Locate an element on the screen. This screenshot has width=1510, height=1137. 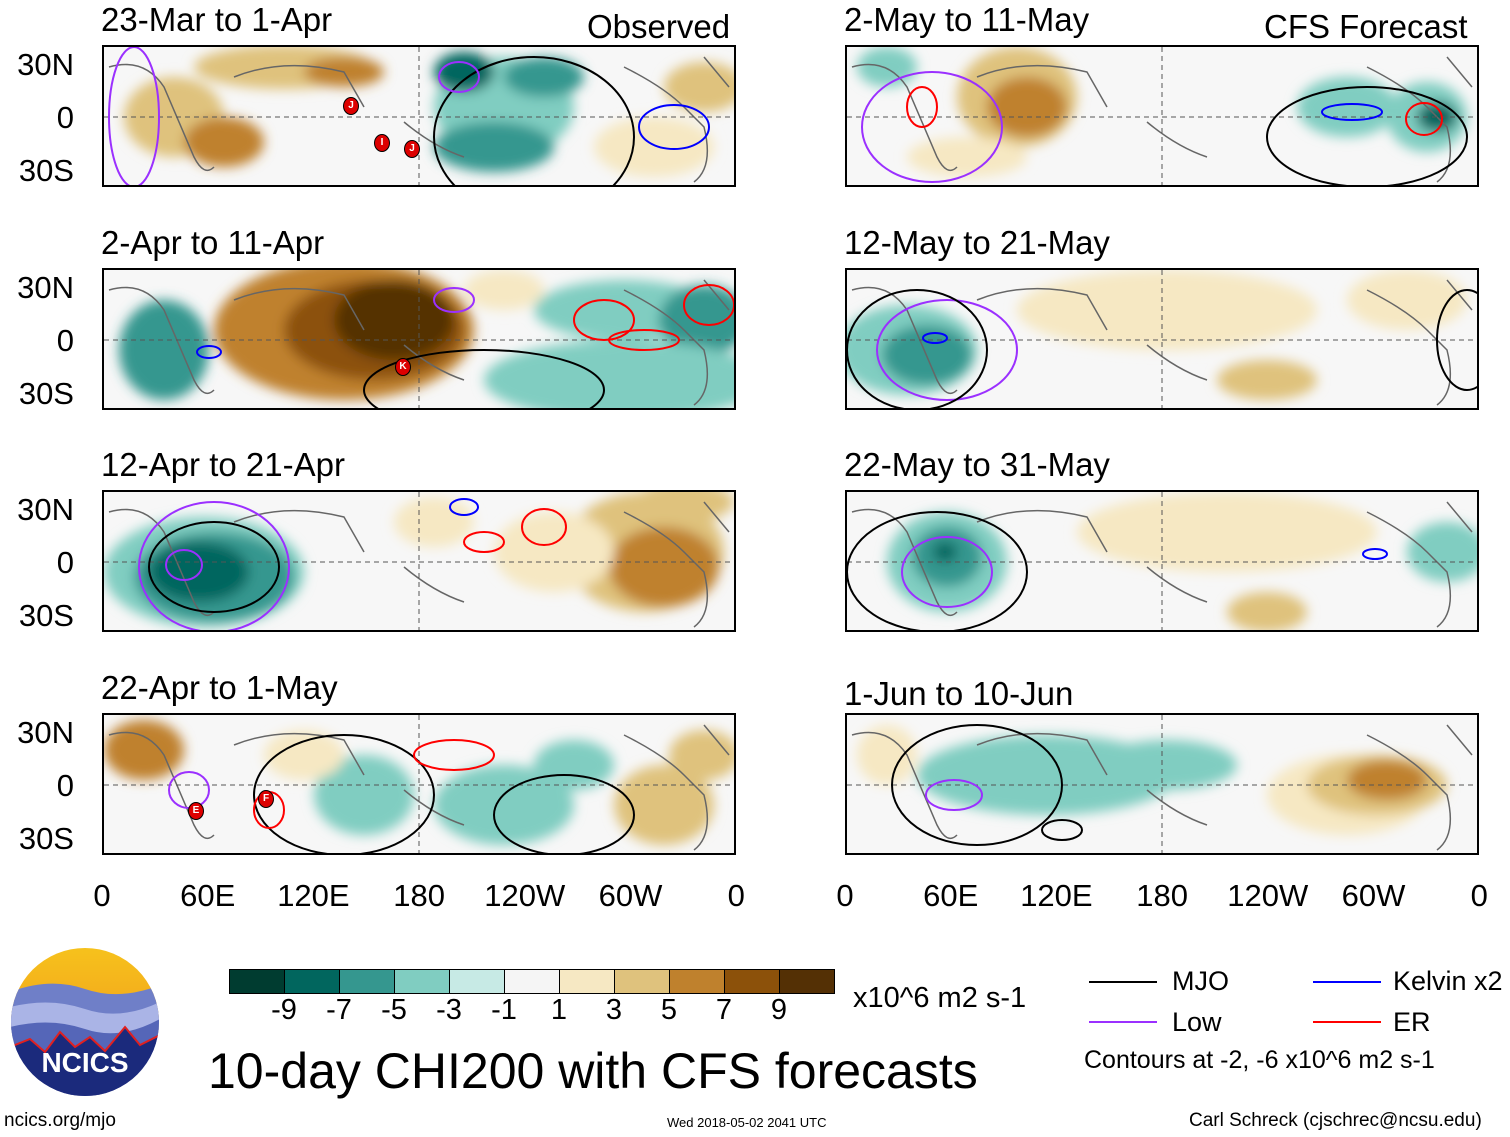
lat-tick: 0 is located at coordinates (65, 562).